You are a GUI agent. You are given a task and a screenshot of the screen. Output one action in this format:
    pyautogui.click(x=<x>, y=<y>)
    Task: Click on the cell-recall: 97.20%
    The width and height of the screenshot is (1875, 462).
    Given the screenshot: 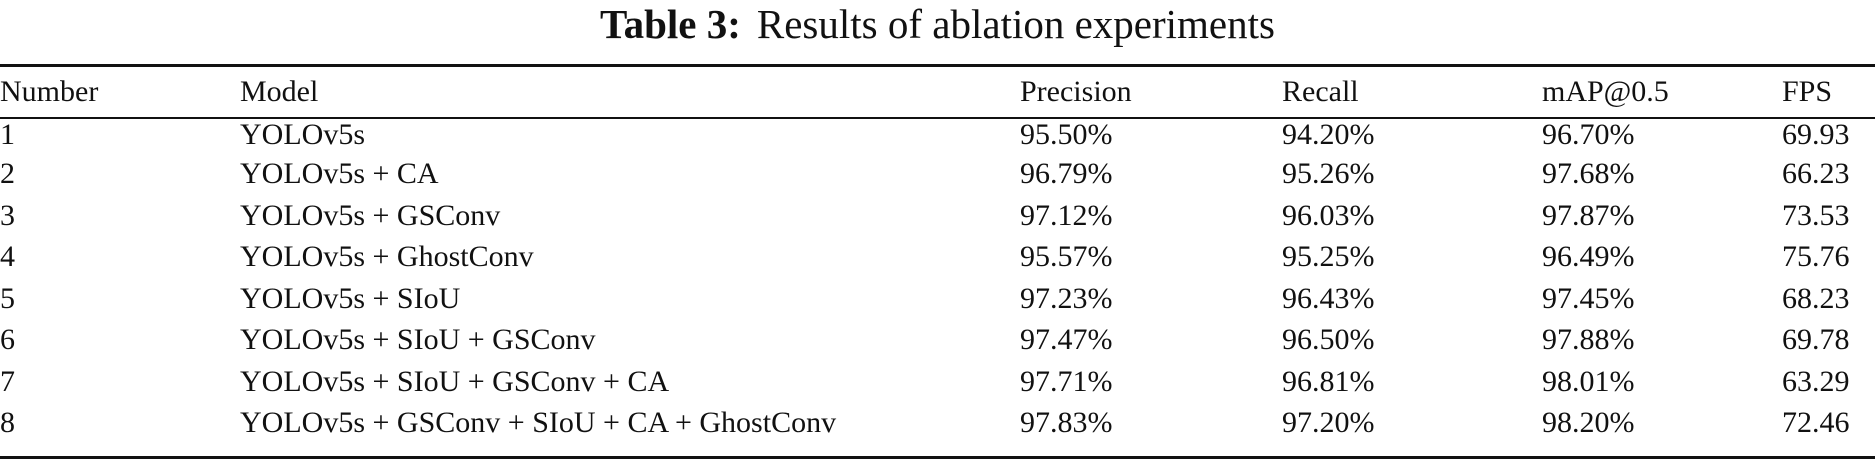 What is the action you would take?
    pyautogui.click(x=1328, y=423)
    